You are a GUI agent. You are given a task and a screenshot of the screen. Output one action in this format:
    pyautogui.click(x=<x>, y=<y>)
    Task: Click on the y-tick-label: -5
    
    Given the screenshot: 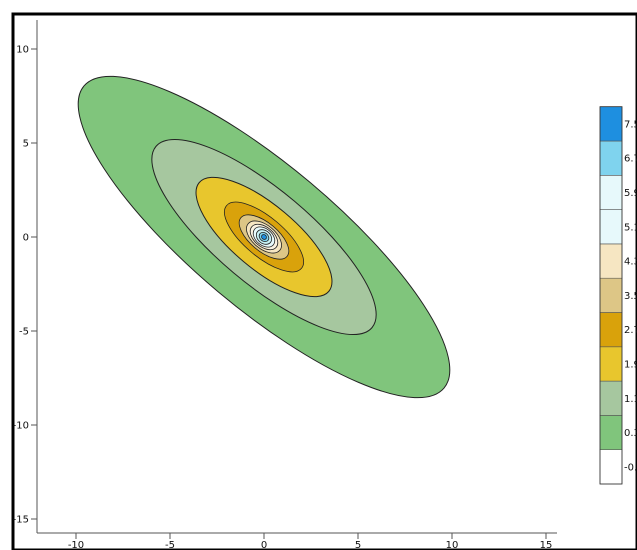 What is the action you would take?
    pyautogui.click(x=24, y=332)
    